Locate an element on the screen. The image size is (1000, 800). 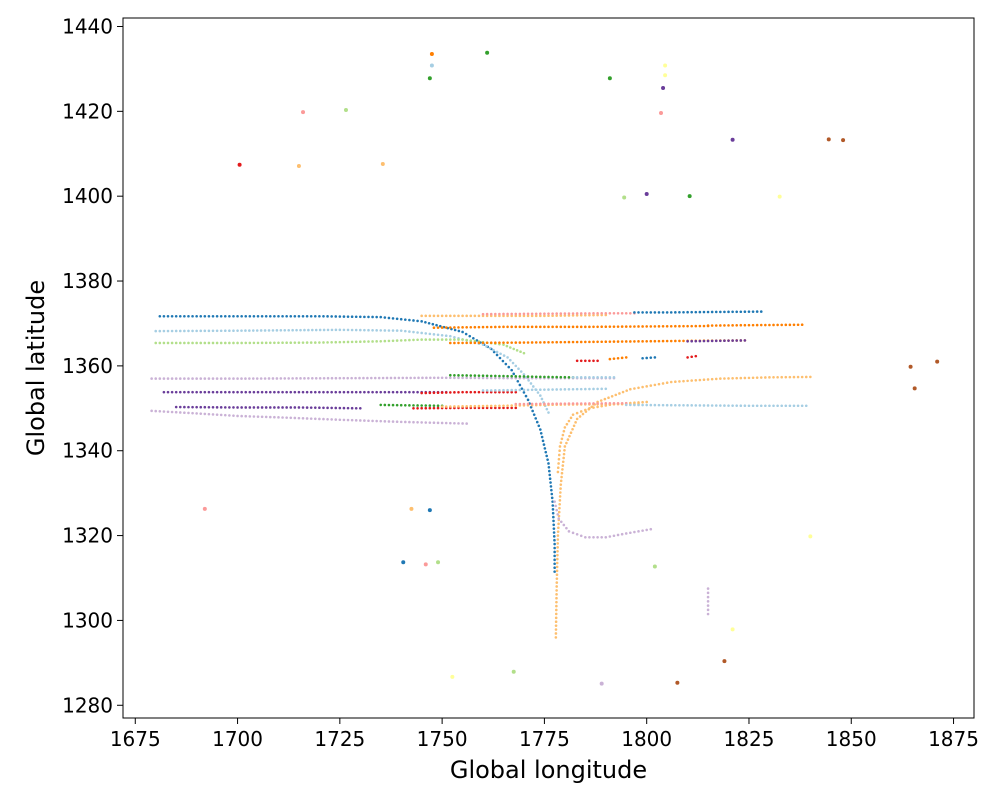
scatter-point is located at coordinates (609, 78).